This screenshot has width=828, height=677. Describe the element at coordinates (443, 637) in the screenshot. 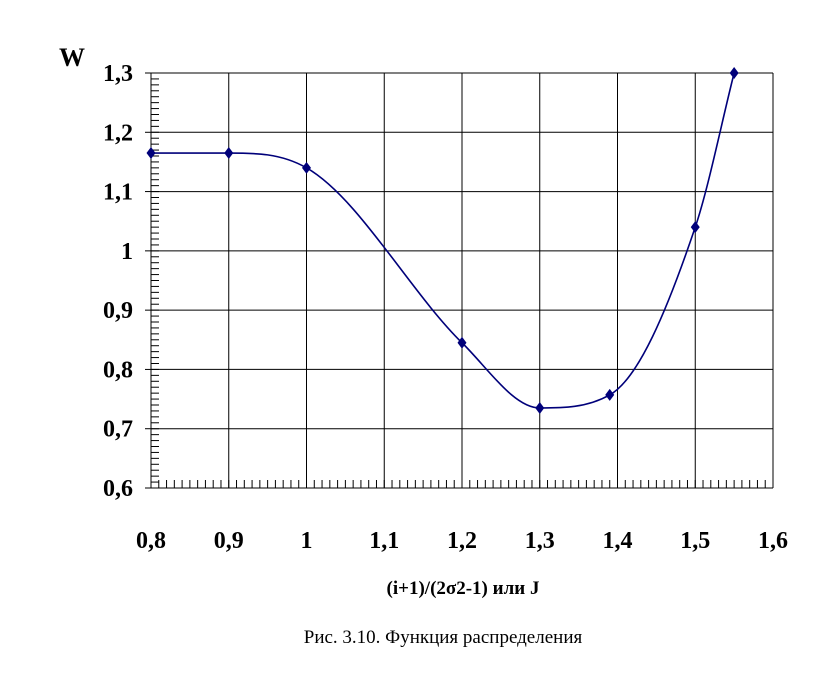

I see `figure-caption: Рис. 3.10. Функция распределения` at that location.